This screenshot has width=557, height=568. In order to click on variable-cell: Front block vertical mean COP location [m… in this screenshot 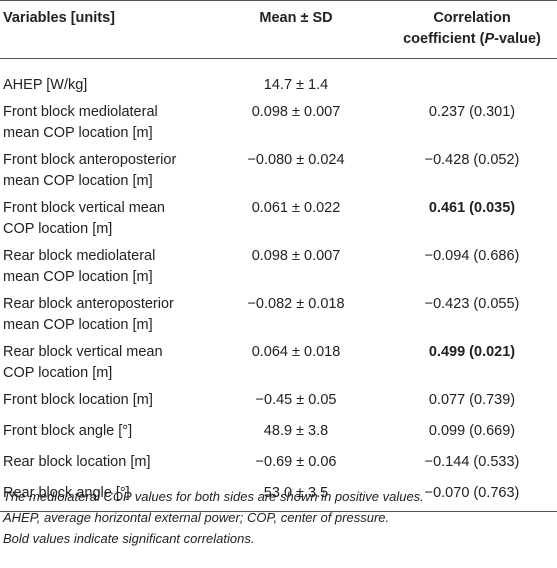, I will do `click(102, 219)`.